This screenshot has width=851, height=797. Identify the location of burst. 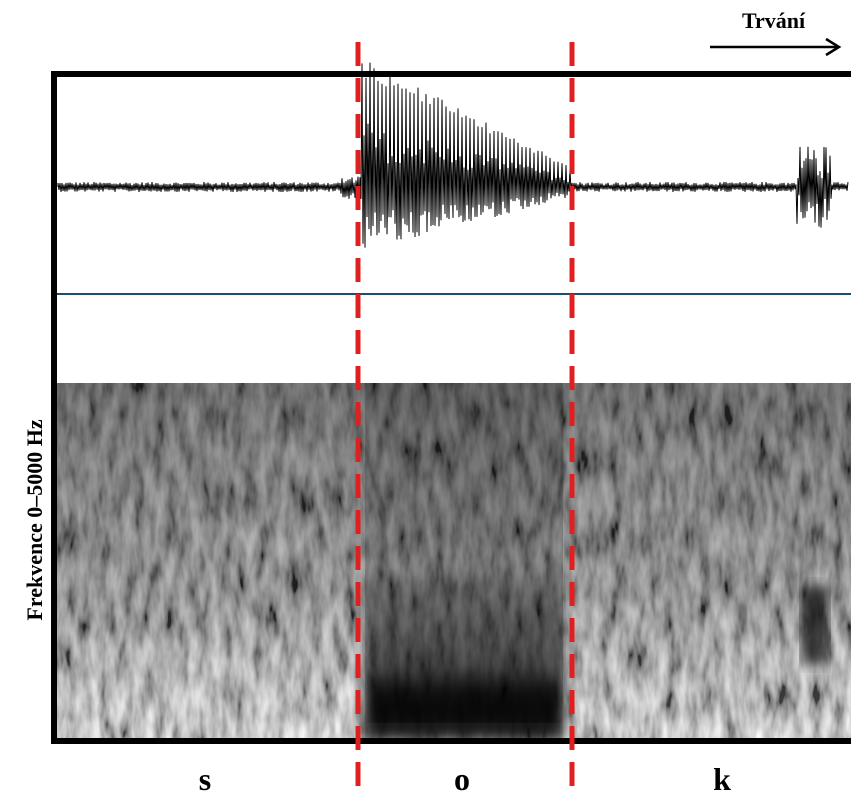
(815, 625).